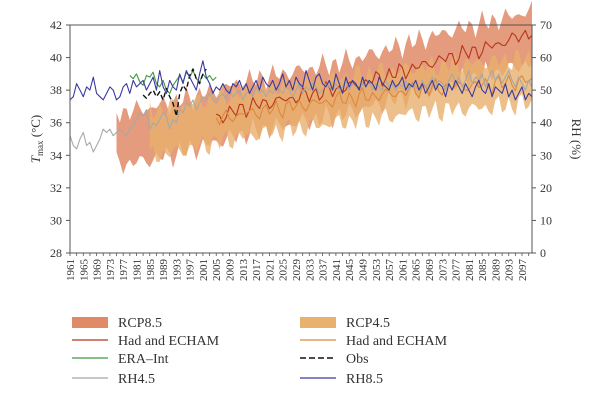 This screenshot has height=410, width=600. I want to click on x-tick-label: 2065, so click(417, 270).